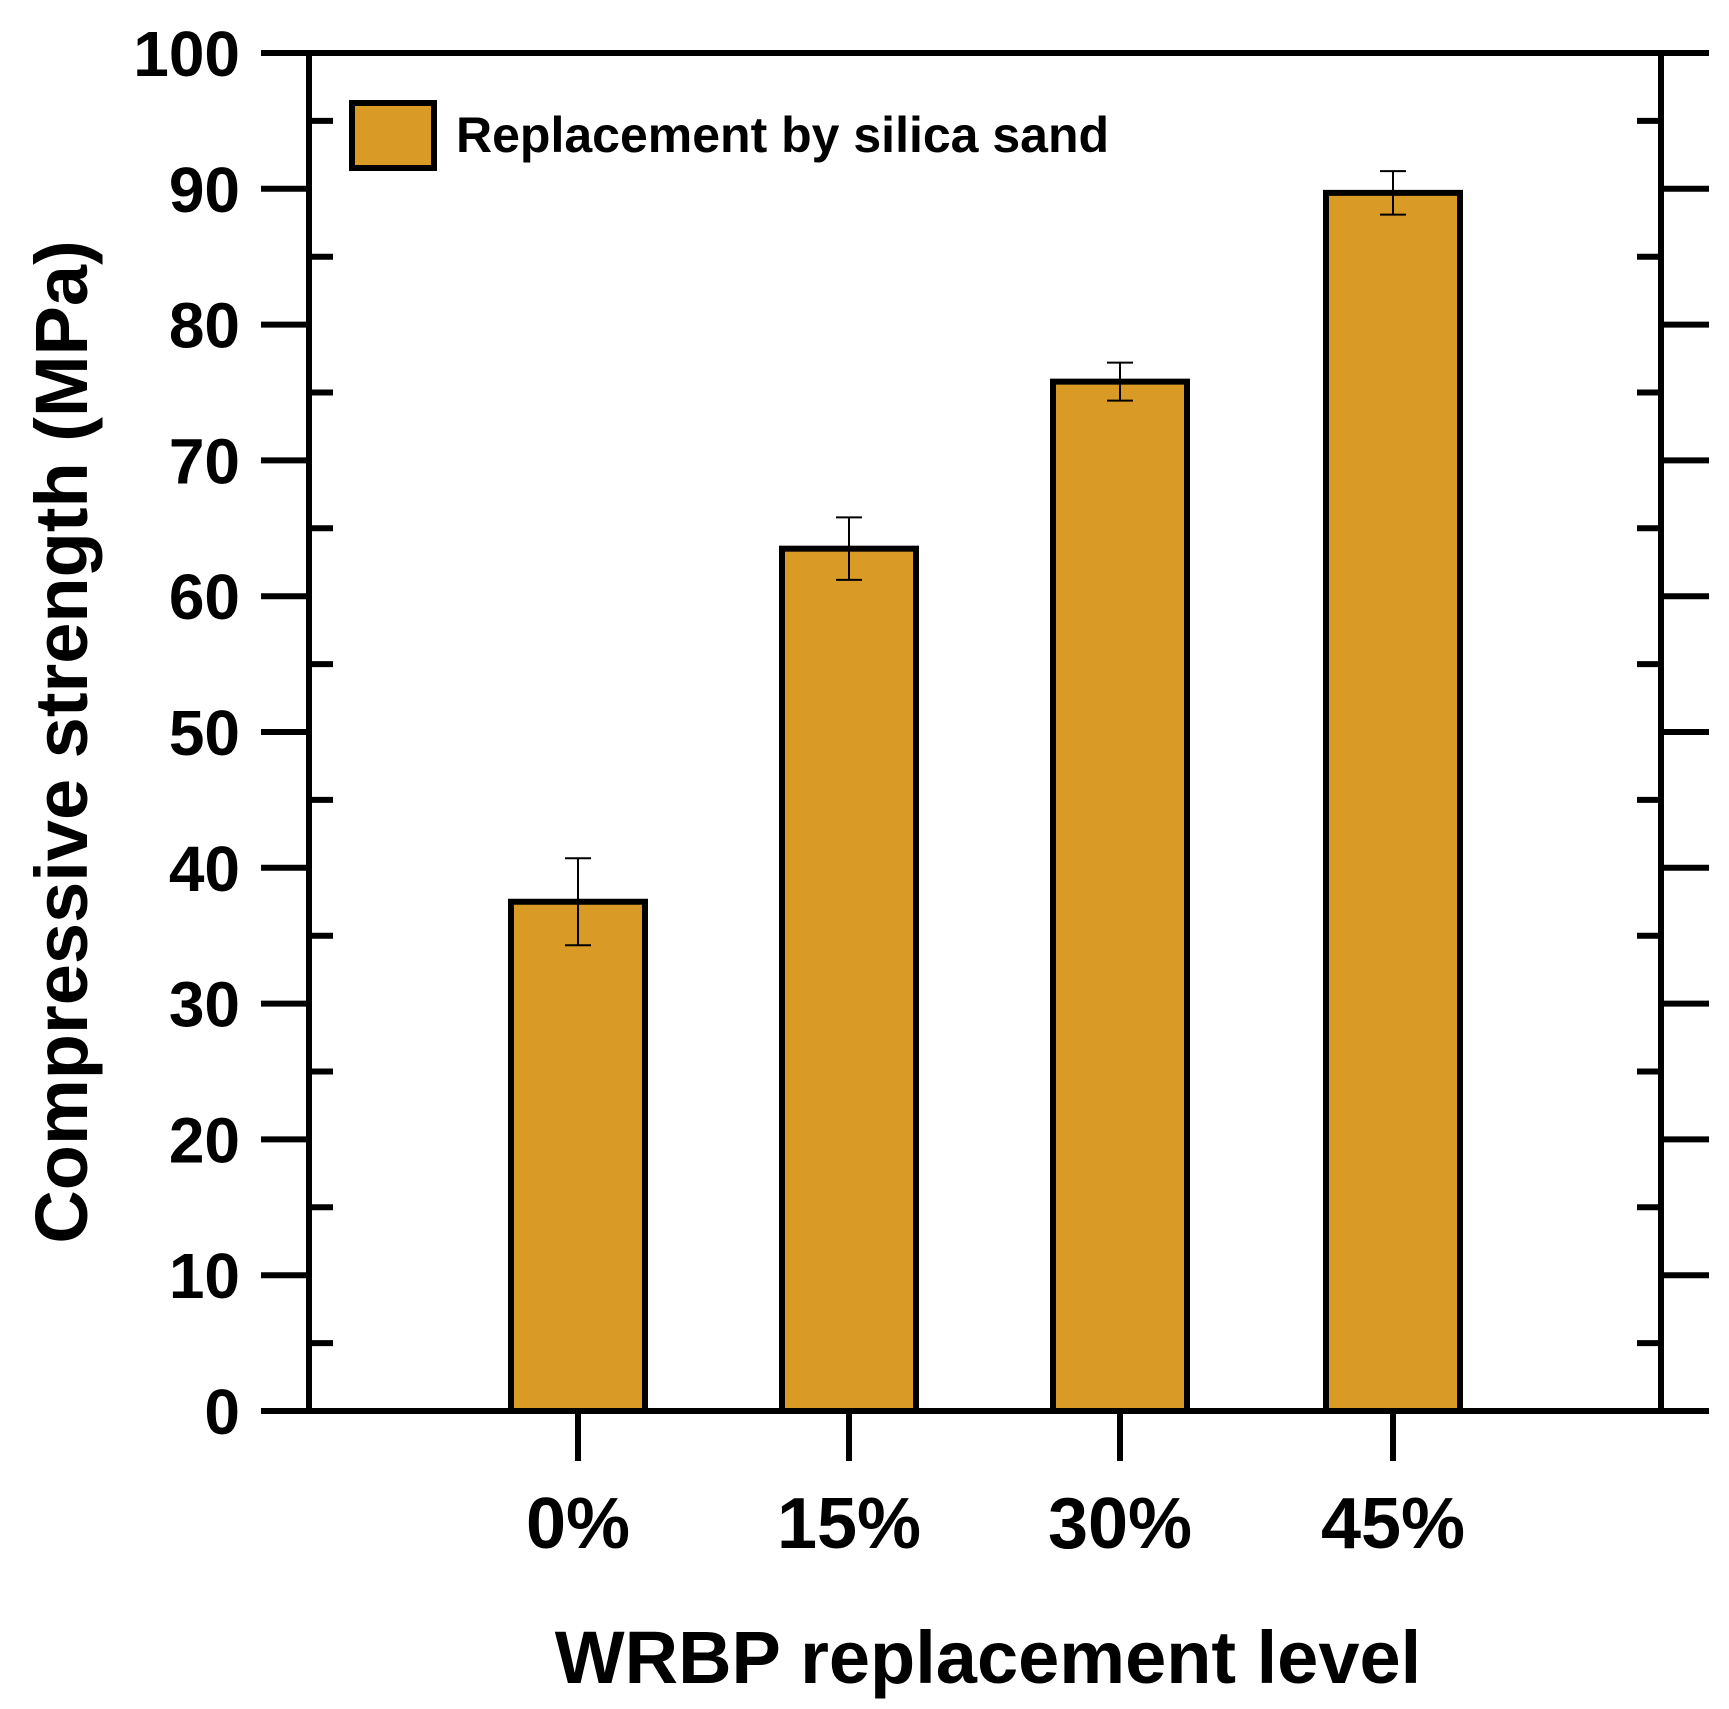  I want to click on y-axis-tick-labels: 0 10 20 30 40 50 60 70 80 90 100, so click(186, 733).